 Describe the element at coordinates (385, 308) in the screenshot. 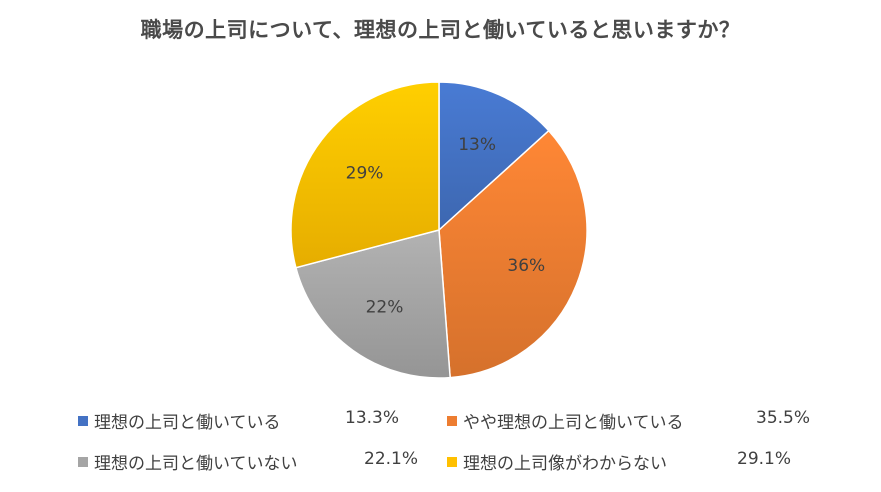

I see `data-label: 22%` at that location.